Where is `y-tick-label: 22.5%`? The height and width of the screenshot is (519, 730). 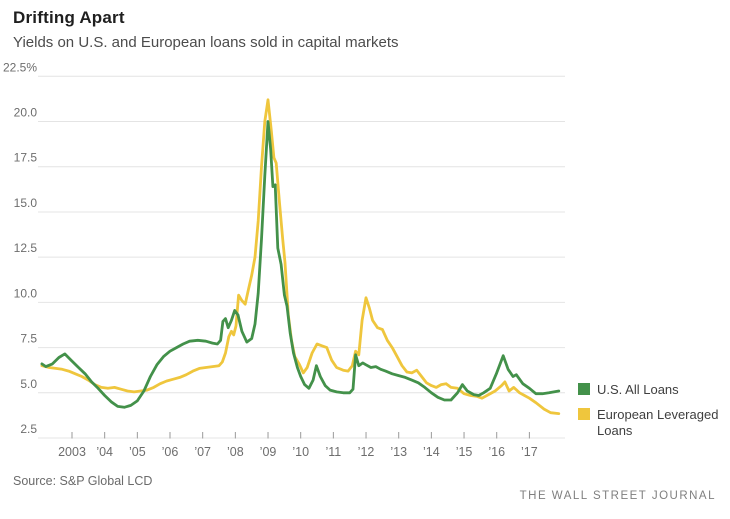
y-tick-label: 22.5% is located at coordinates (20, 67).